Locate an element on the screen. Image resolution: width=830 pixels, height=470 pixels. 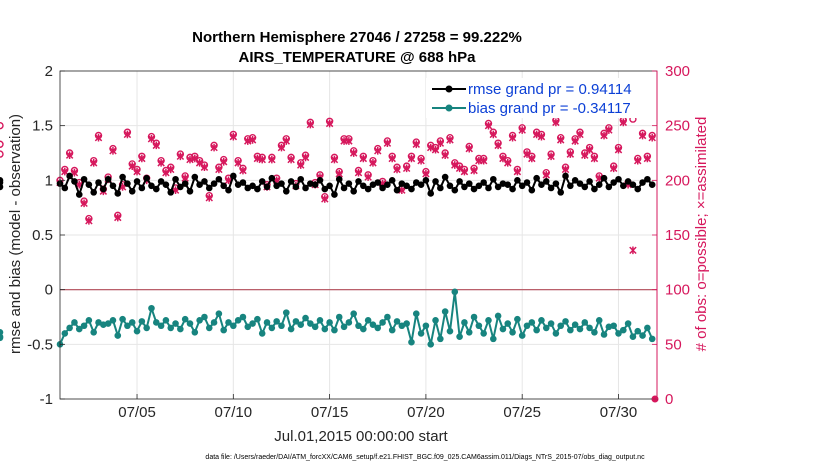
left-tick-label: 2 is located at coordinates (49, 71).